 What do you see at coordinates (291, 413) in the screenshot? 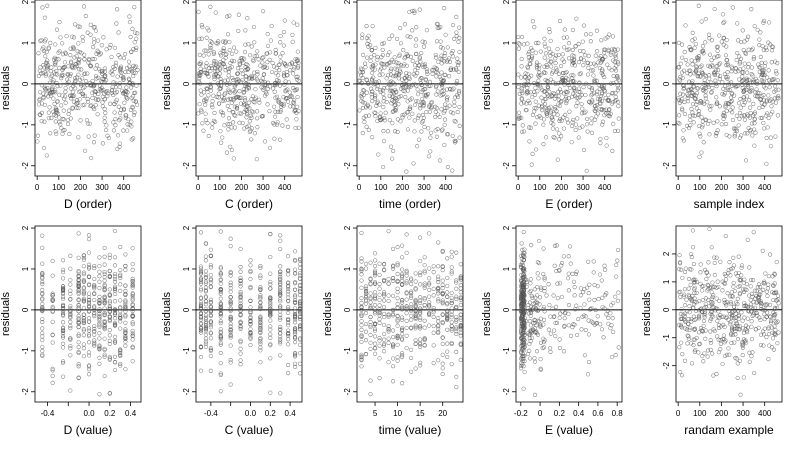
I see `x-tick-label: 0.4` at bounding box center [291, 413].